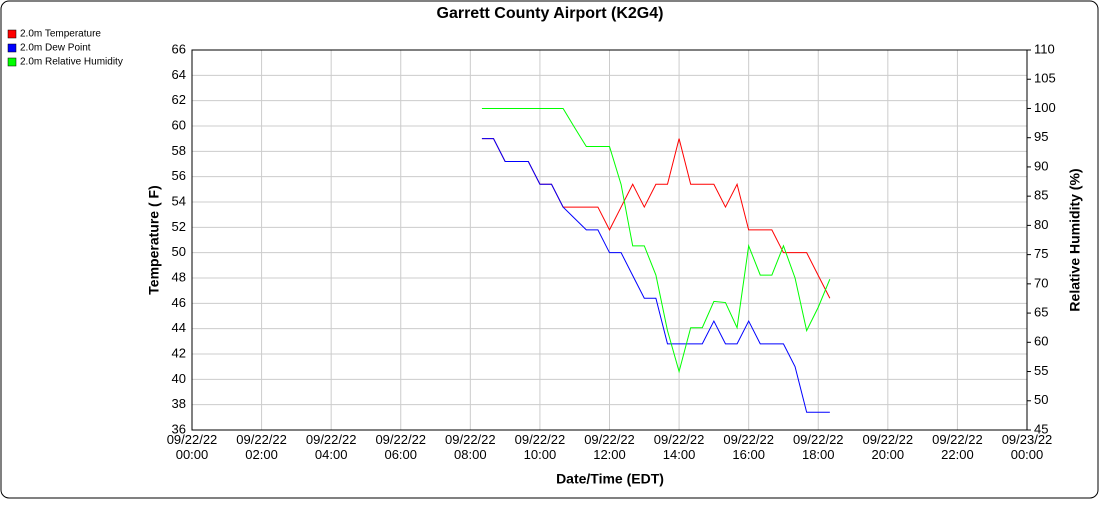 This screenshot has width=1100, height=505. Describe the element at coordinates (154, 239) in the screenshot. I see `y-axis-label: Temperature ( F)` at that location.